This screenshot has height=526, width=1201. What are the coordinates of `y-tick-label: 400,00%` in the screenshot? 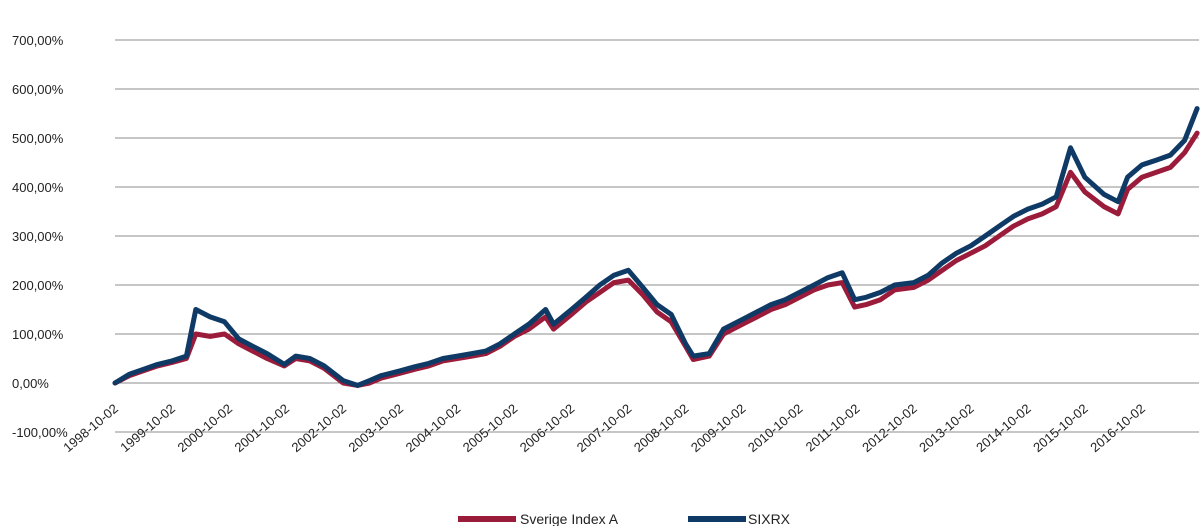 It's located at (38, 187).